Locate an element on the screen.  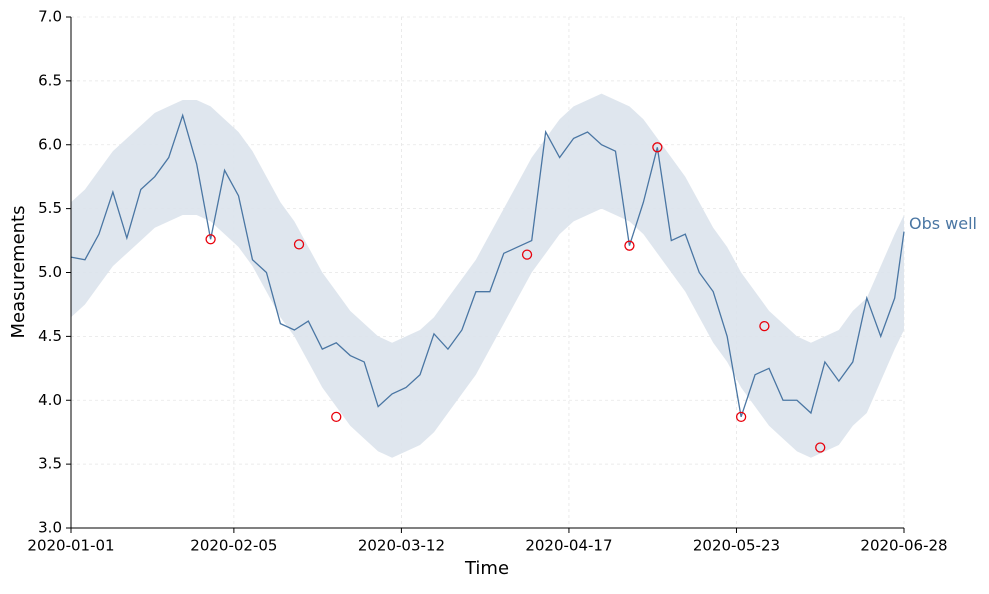
x-tick-label: 2020-02-05 is located at coordinates (233, 546).